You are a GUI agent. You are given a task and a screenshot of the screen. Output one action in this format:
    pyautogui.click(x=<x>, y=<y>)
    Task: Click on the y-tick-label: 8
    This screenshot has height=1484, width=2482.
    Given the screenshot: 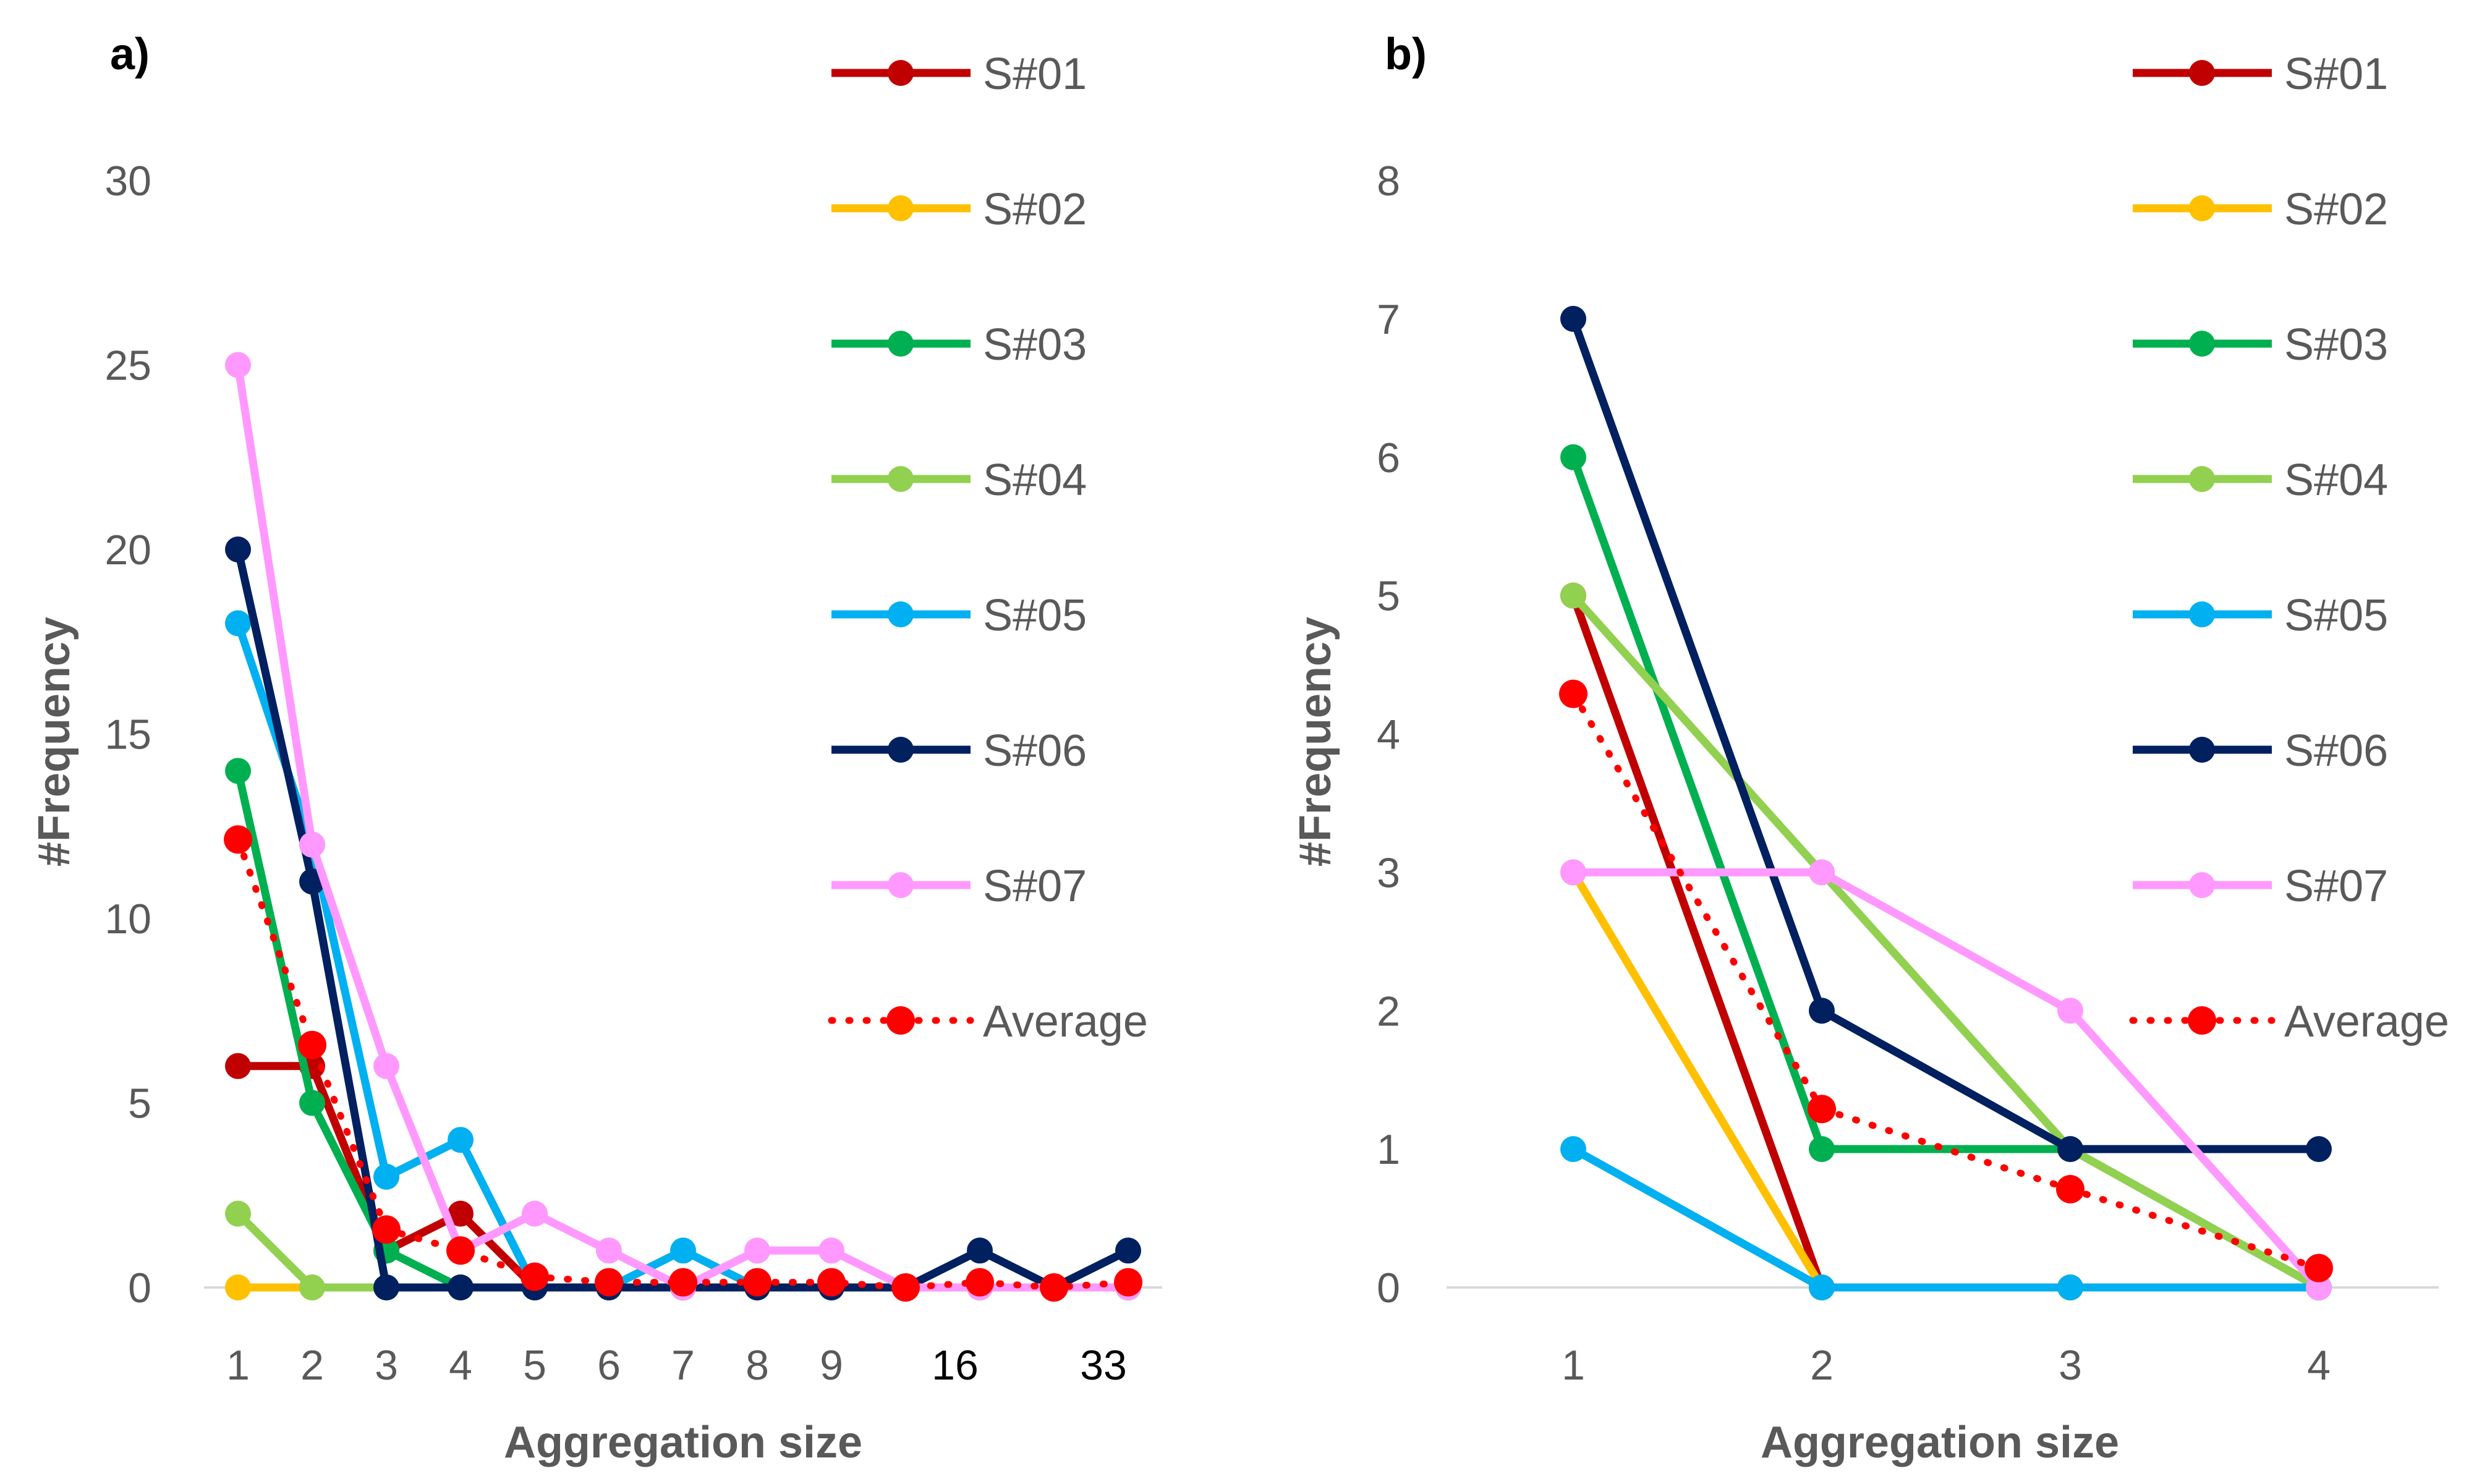 What is the action you would take?
    pyautogui.click(x=1388, y=181)
    